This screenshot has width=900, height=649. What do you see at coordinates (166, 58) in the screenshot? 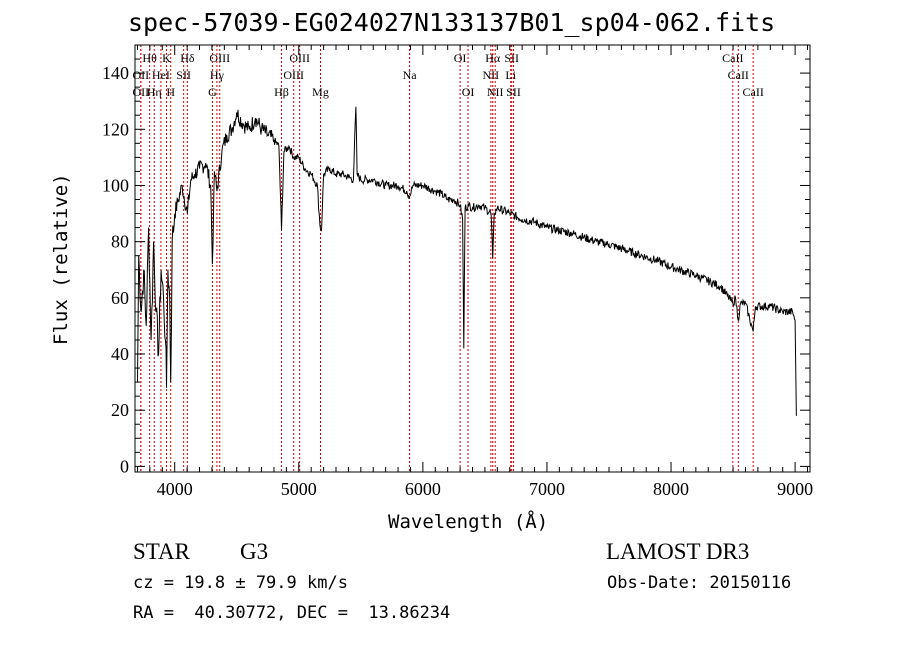
I see `spectral-line-label: K` at bounding box center [166, 58].